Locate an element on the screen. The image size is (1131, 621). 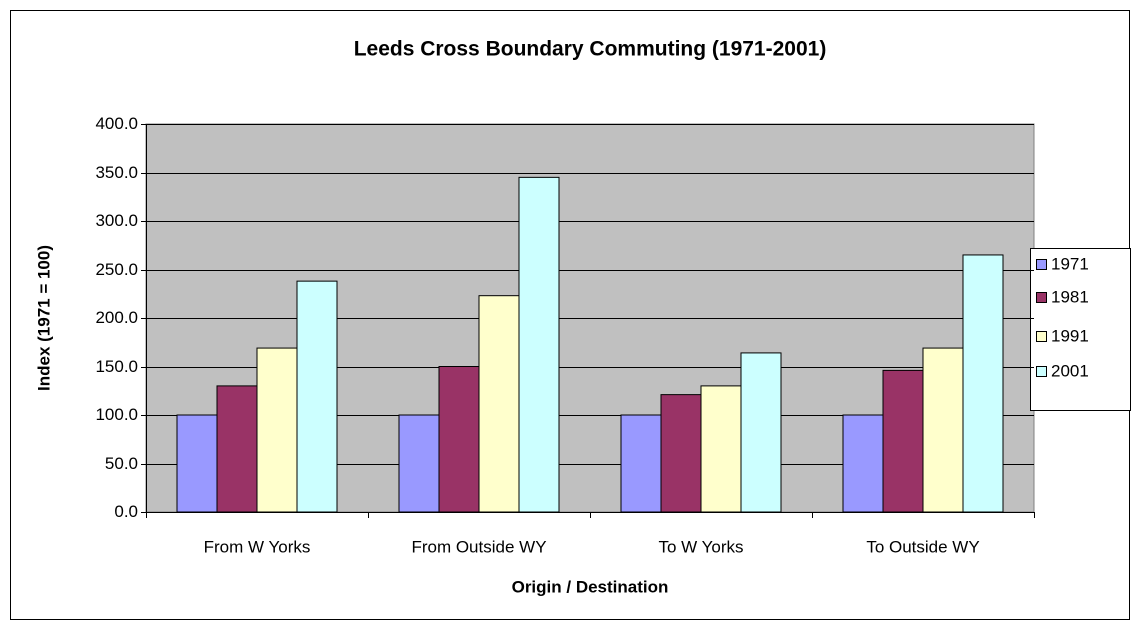
y-tick-label: 150.0 is located at coordinates (116, 366).